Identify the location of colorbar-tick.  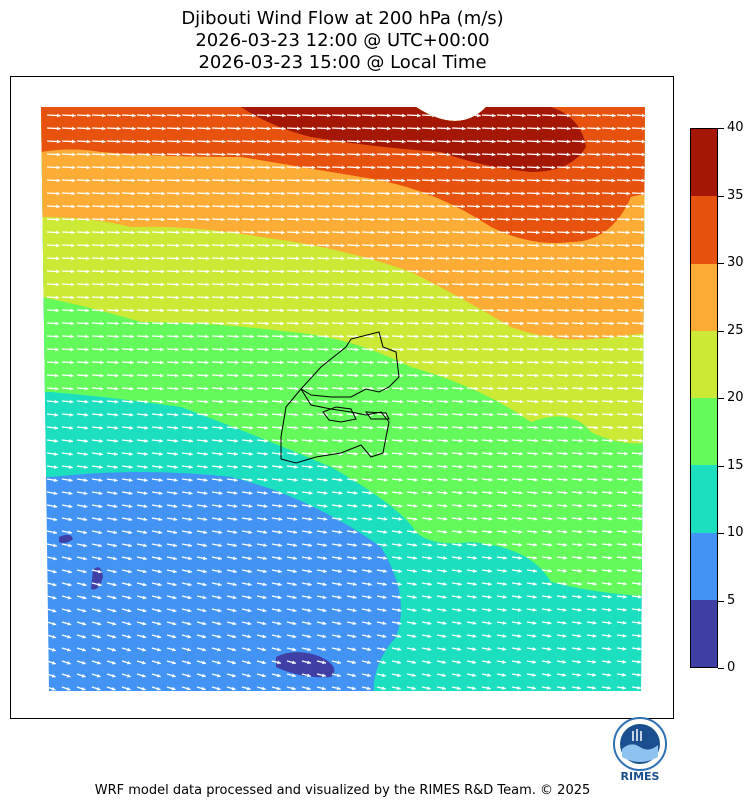
(721, 601).